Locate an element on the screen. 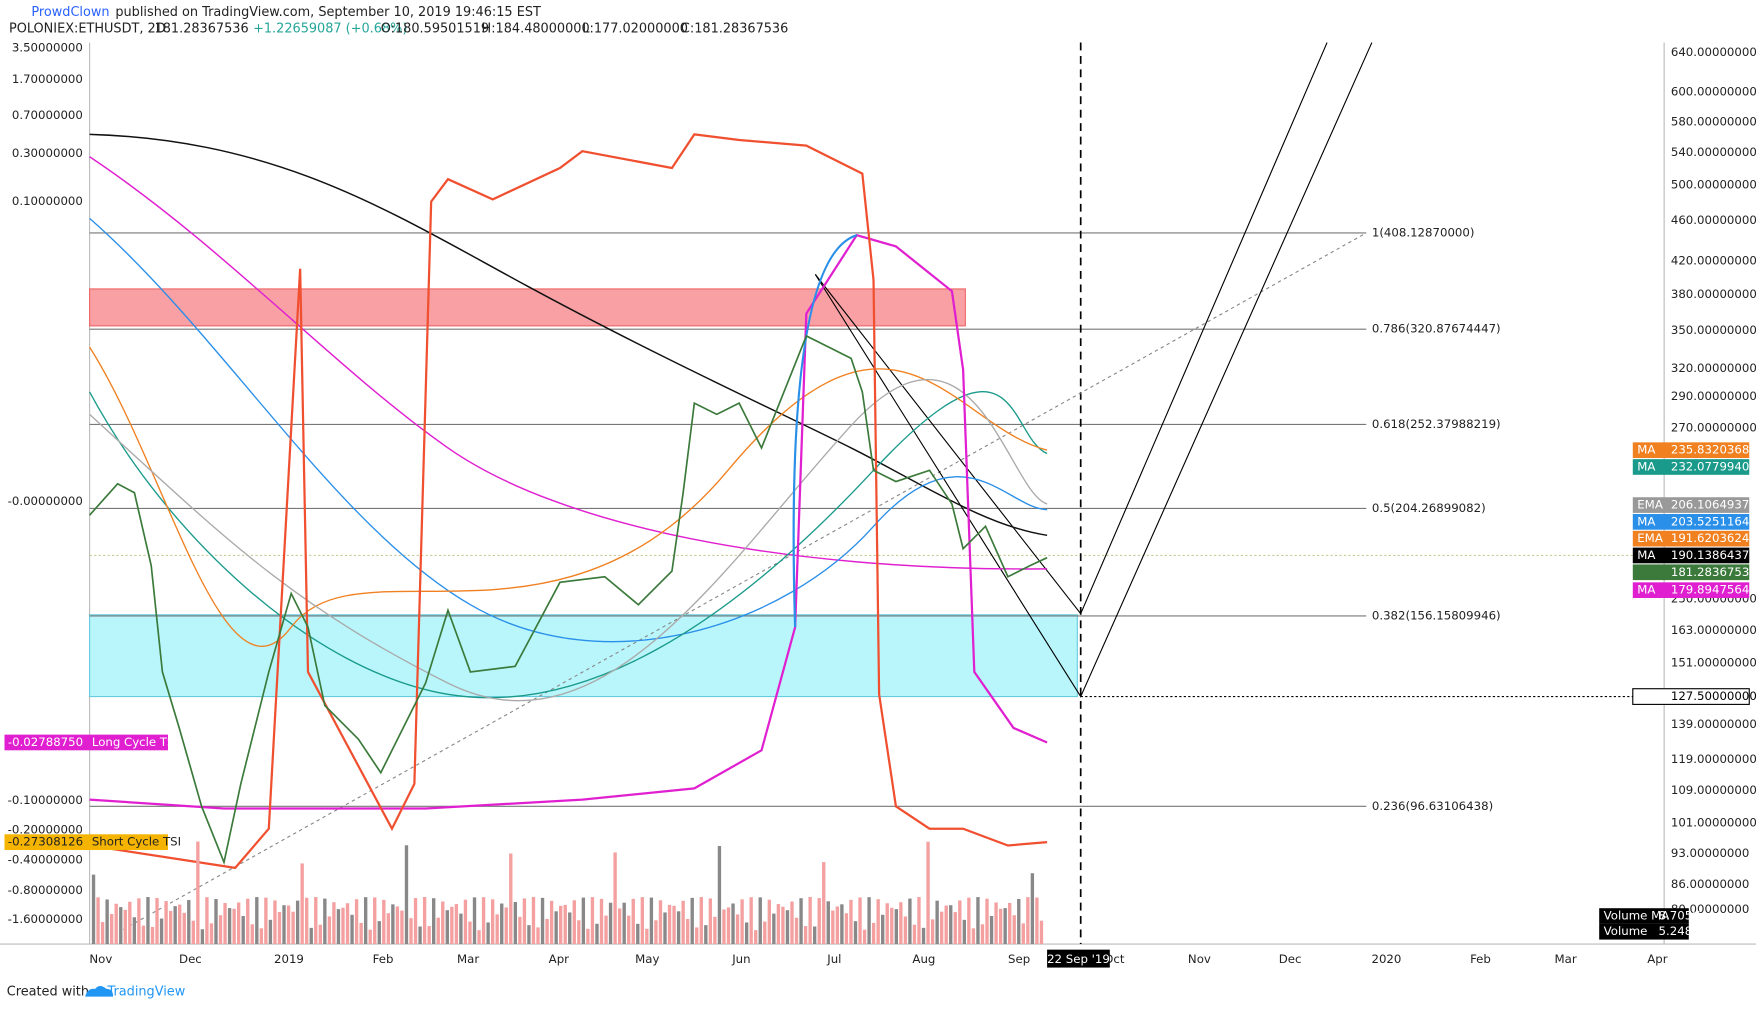  tsi-badge is located at coordinates (86, 842).